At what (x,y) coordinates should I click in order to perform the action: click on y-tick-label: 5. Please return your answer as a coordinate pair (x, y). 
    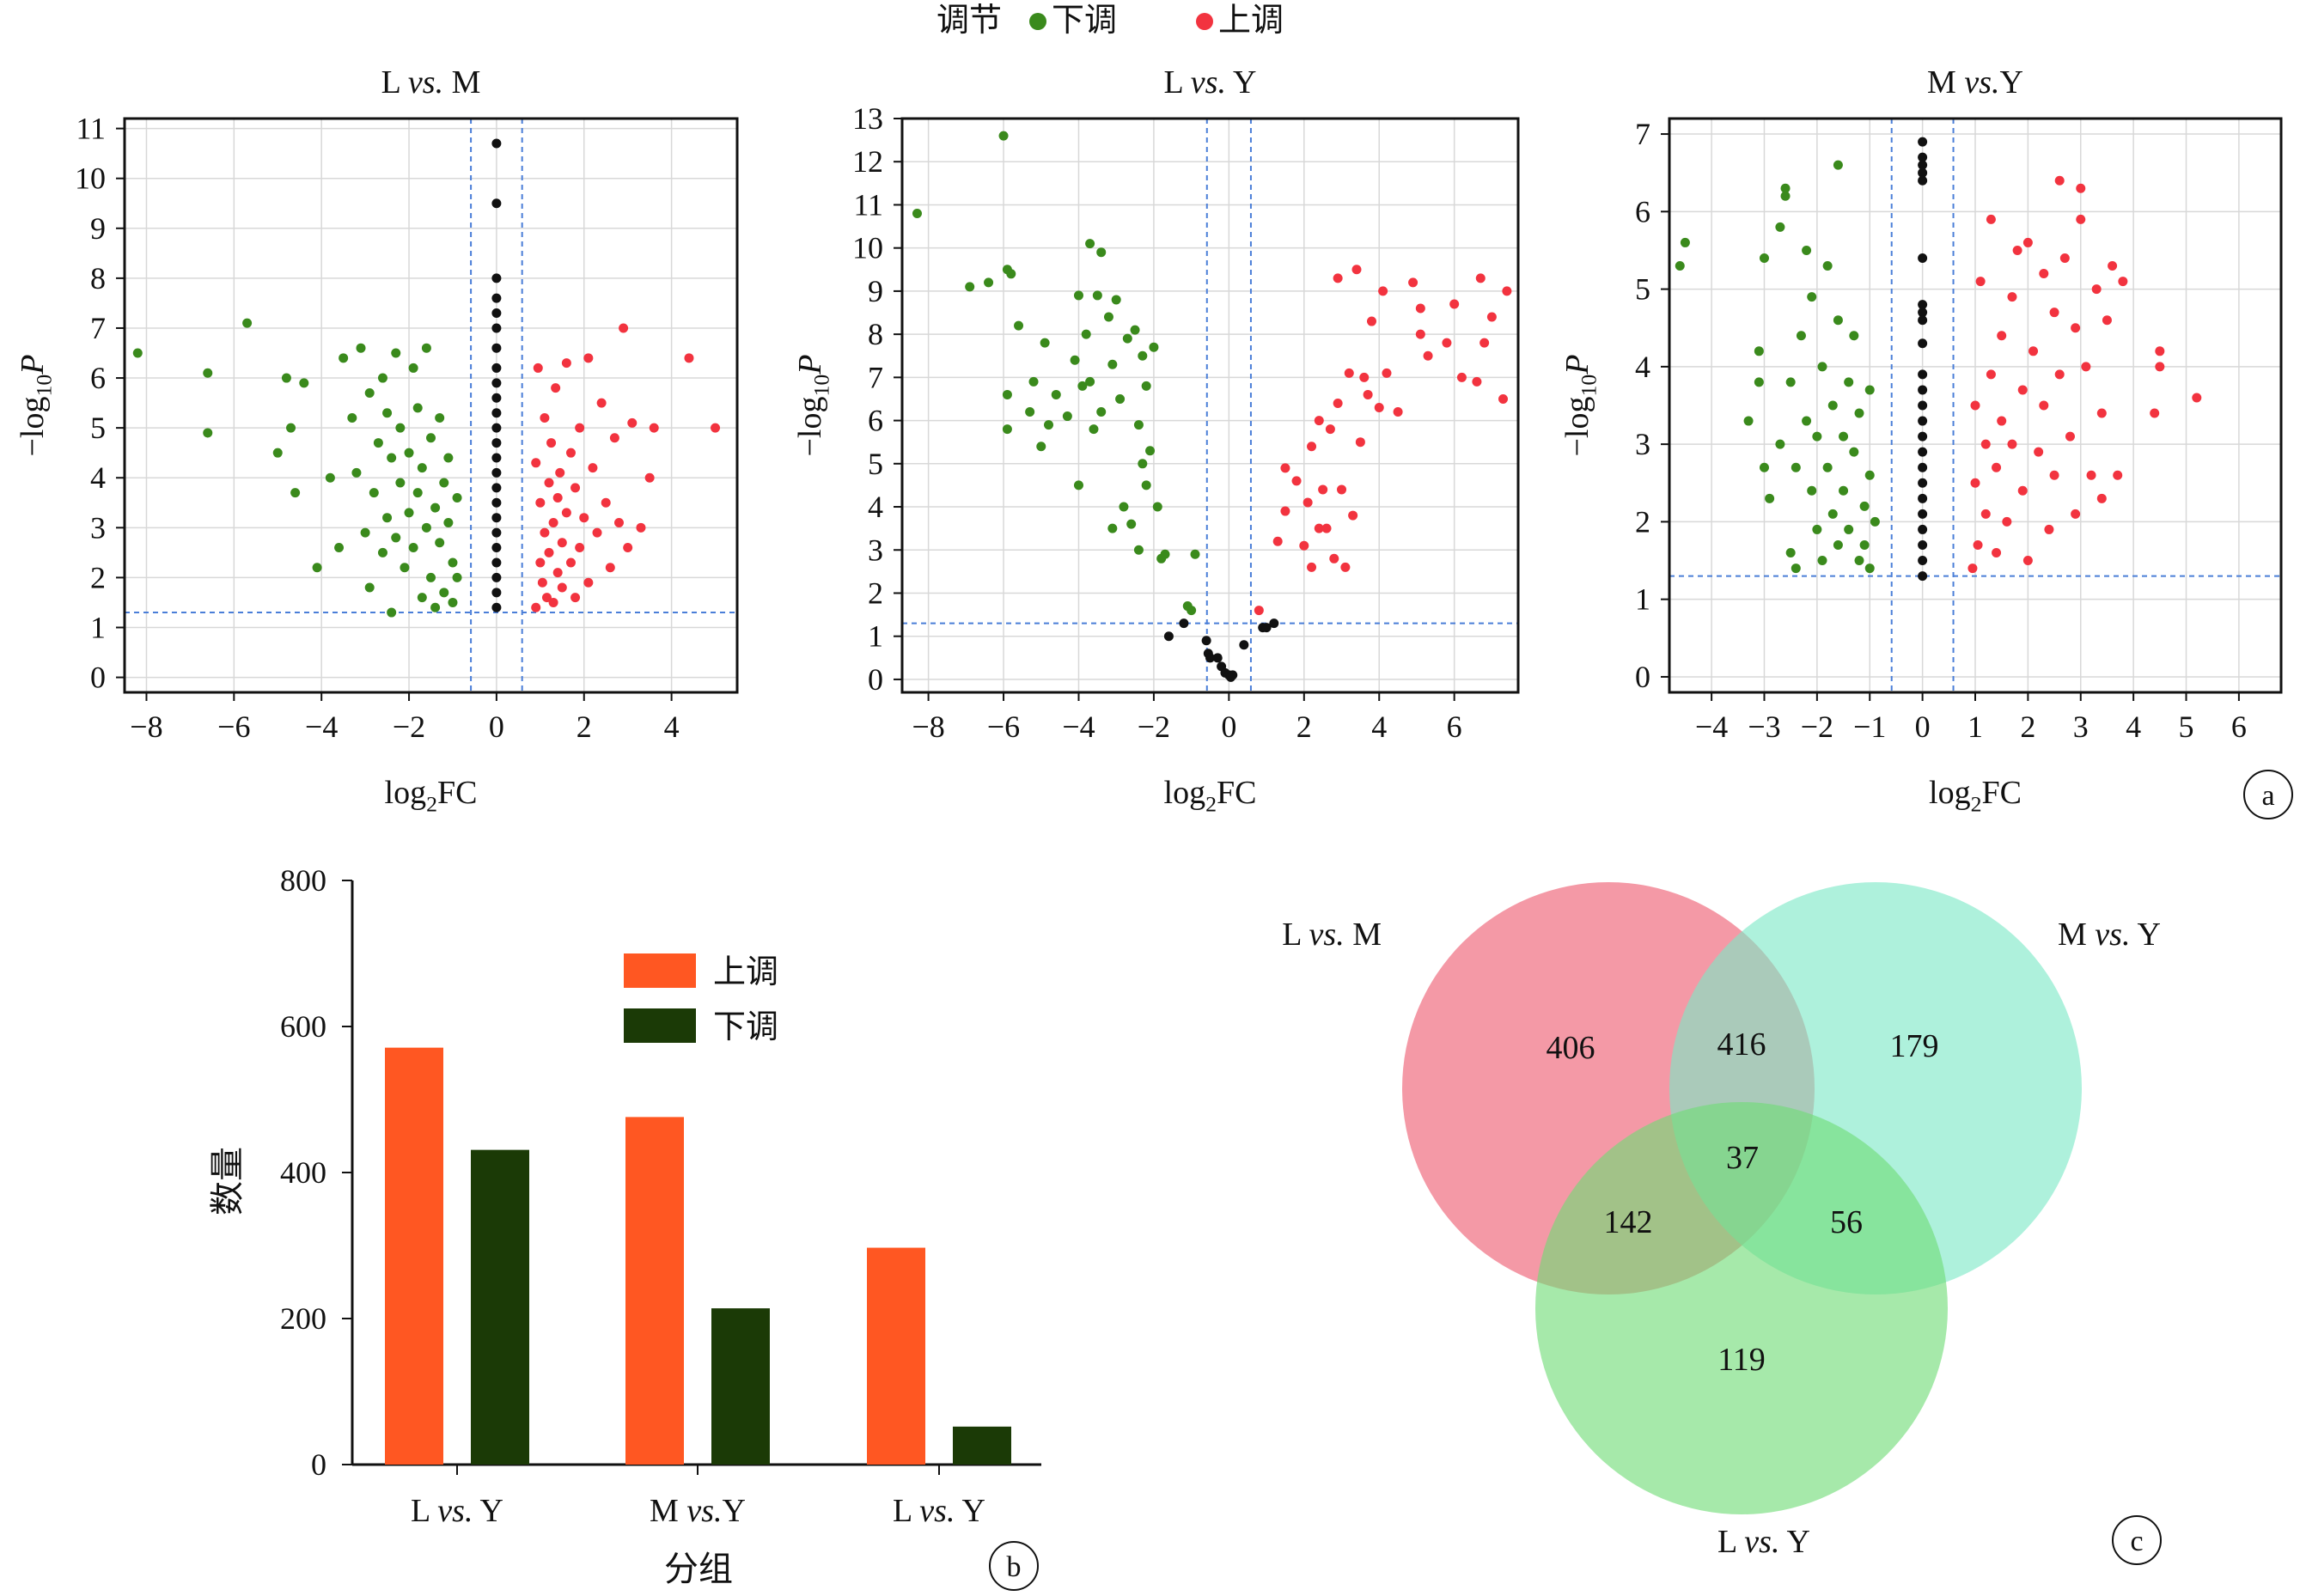
    Looking at the image, I should click on (98, 428).